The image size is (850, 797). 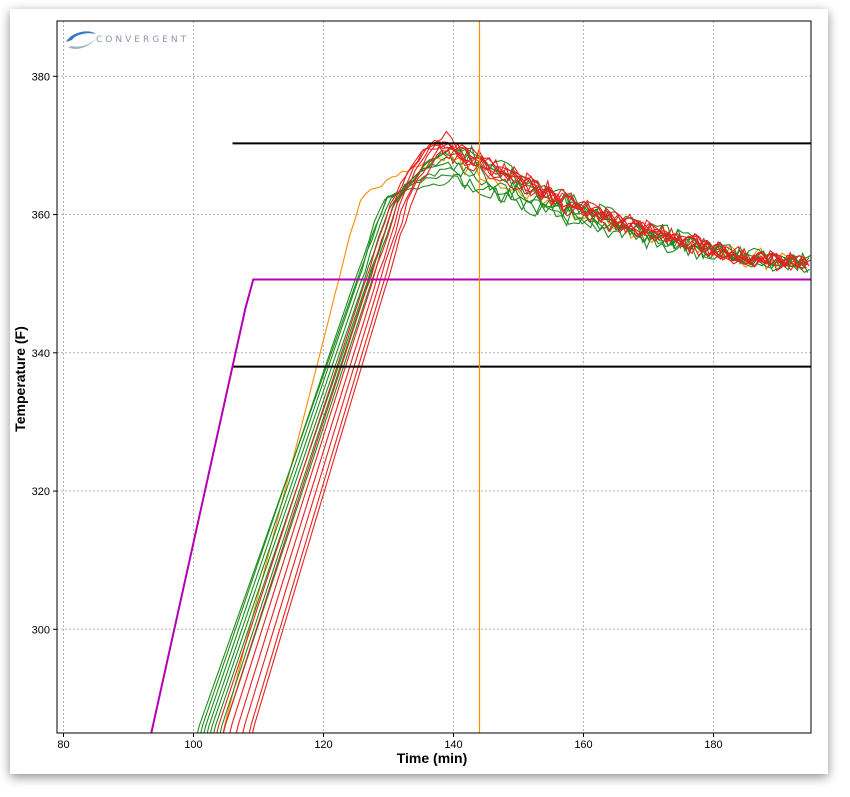 I want to click on y-tick-label: 340, so click(x=41, y=354).